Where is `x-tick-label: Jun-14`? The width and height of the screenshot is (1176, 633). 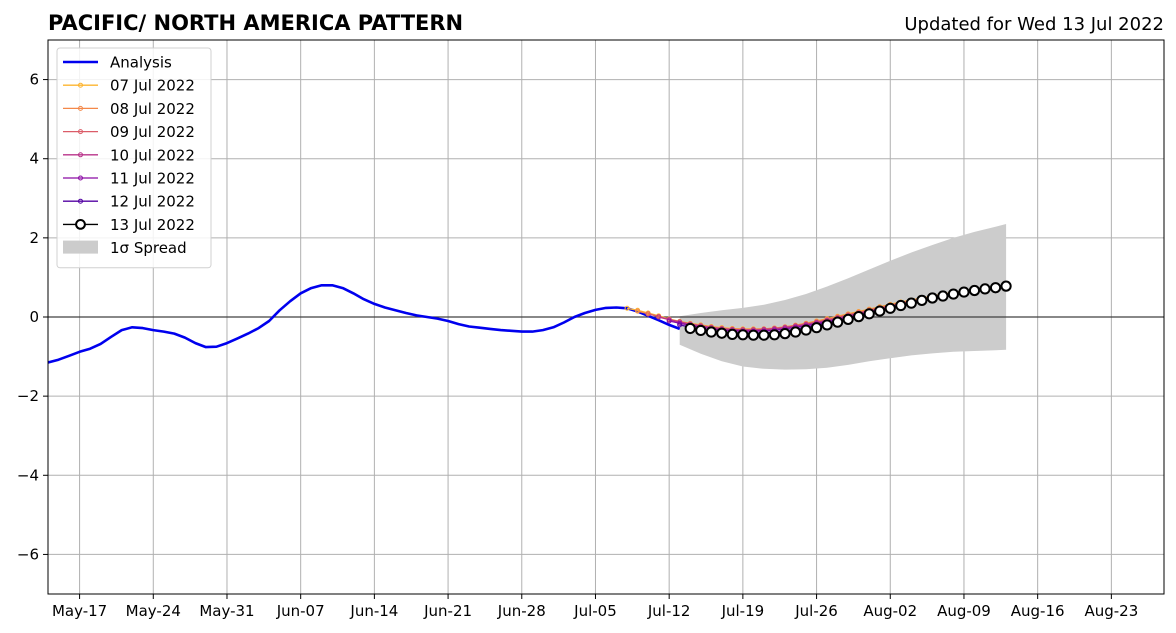
x-tick-label: Jun-14 is located at coordinates (373, 611).